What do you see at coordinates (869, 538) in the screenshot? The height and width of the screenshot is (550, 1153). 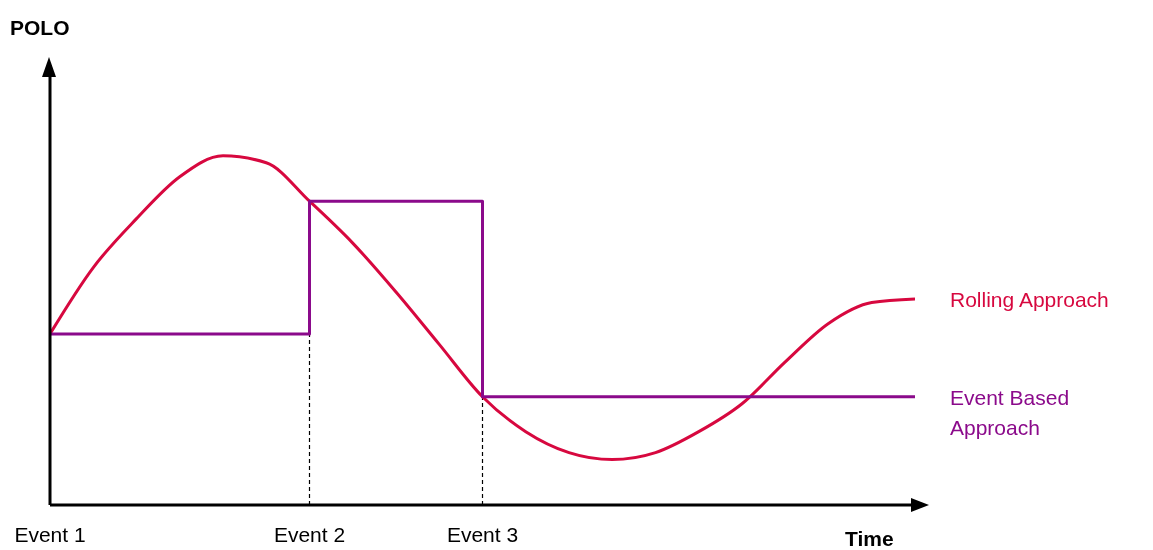 I see `x-axis-title: Time` at bounding box center [869, 538].